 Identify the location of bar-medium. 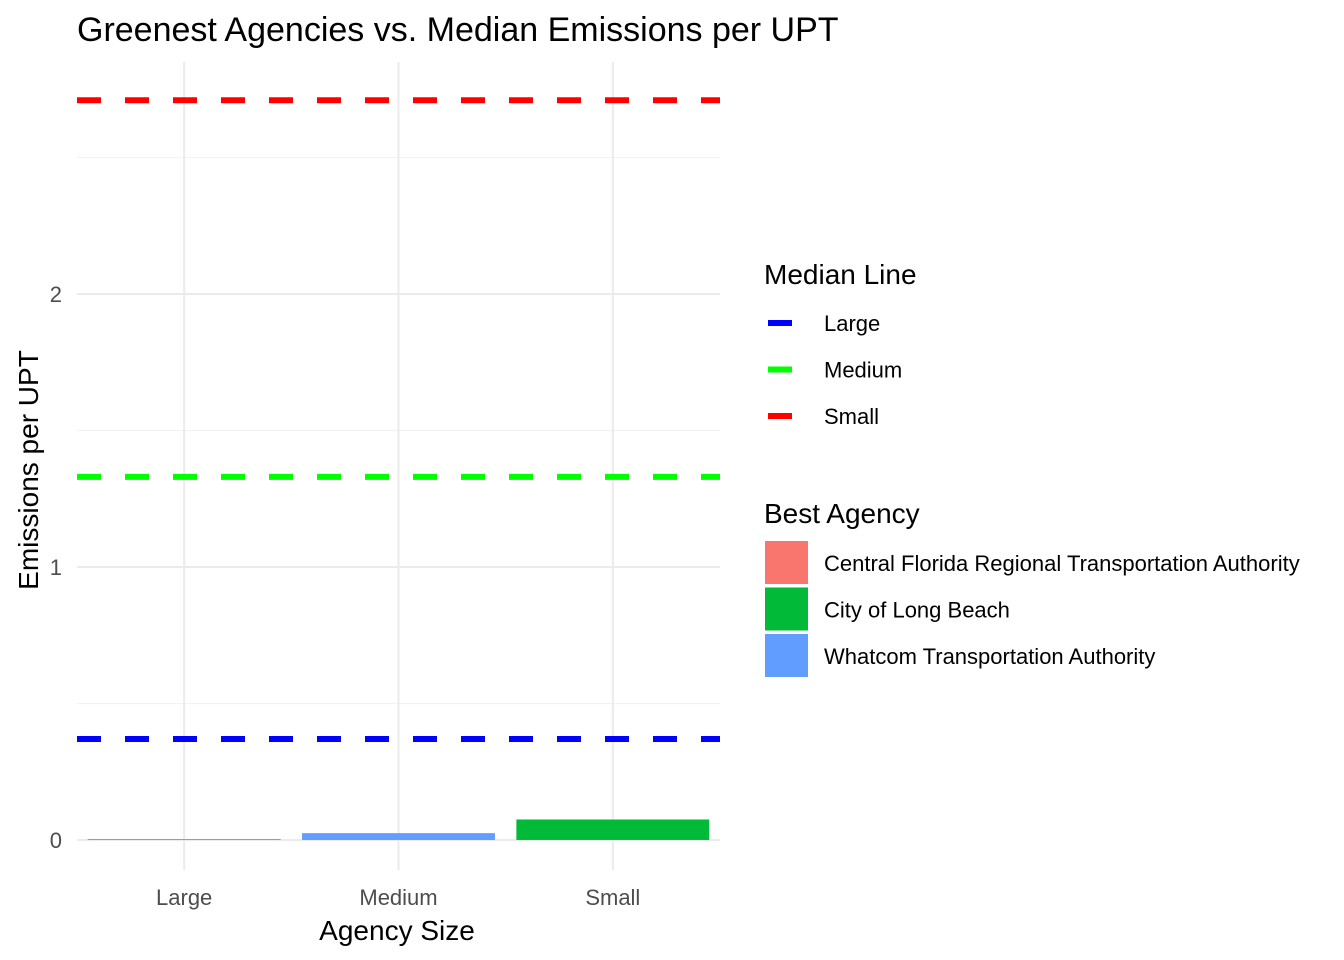
(398, 836).